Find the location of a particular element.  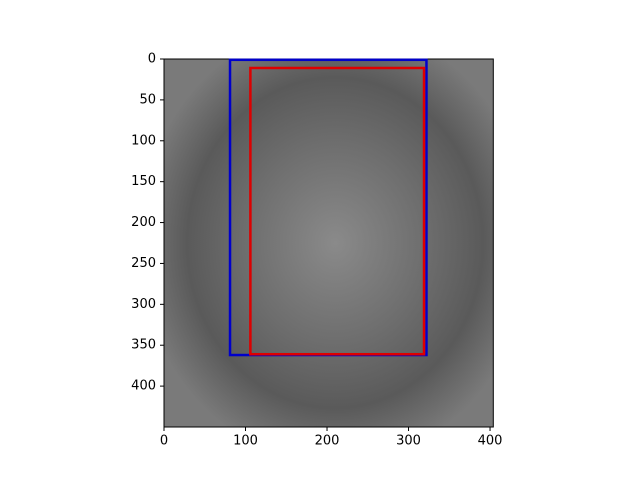

x-tick-label: 100 is located at coordinates (245, 441).